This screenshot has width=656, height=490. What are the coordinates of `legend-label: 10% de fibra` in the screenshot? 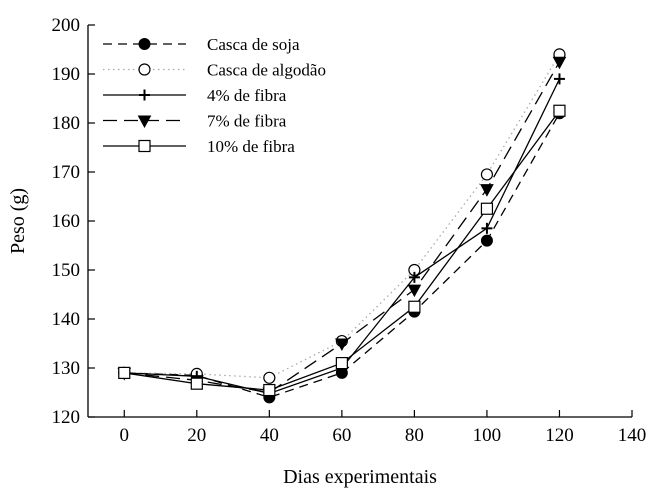 It's located at (251, 146).